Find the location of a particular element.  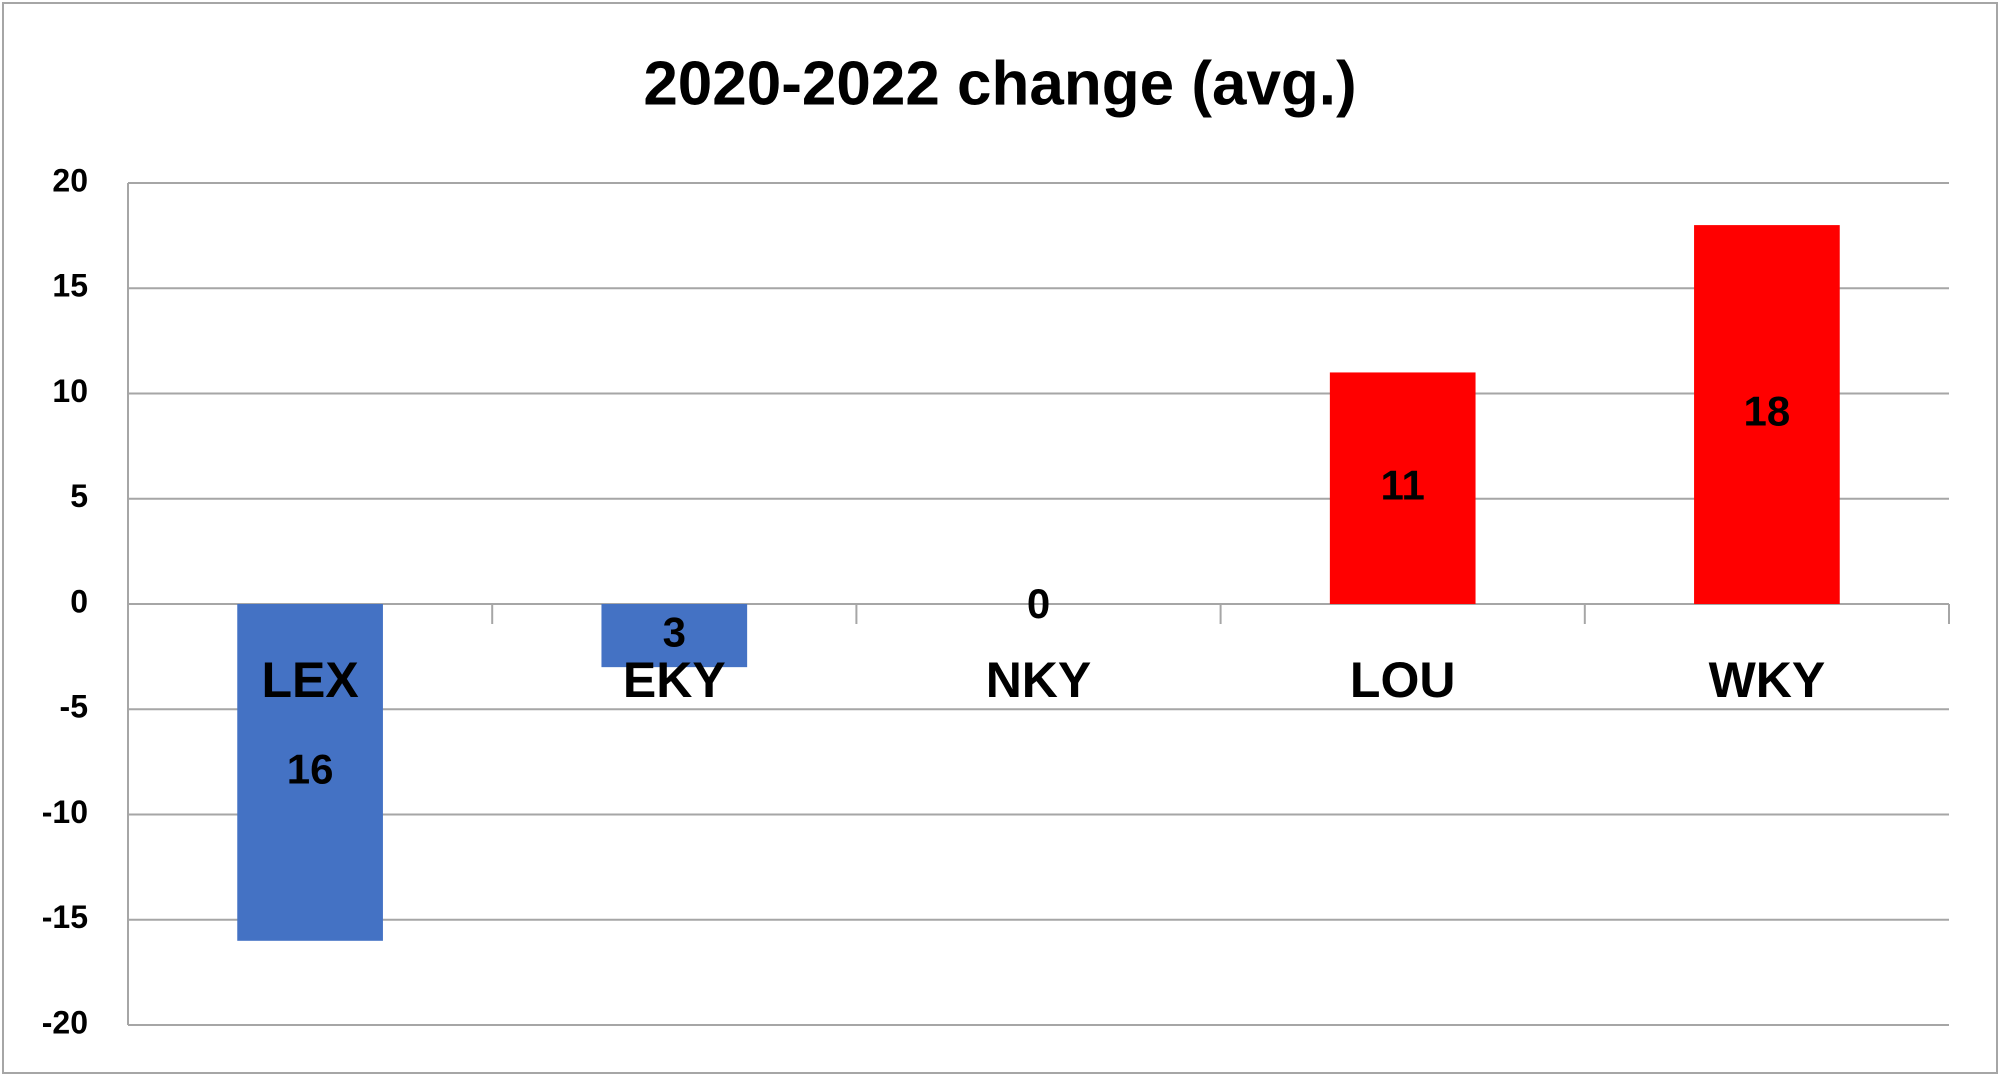

x-tick-label: NKY is located at coordinates (1039, 680).